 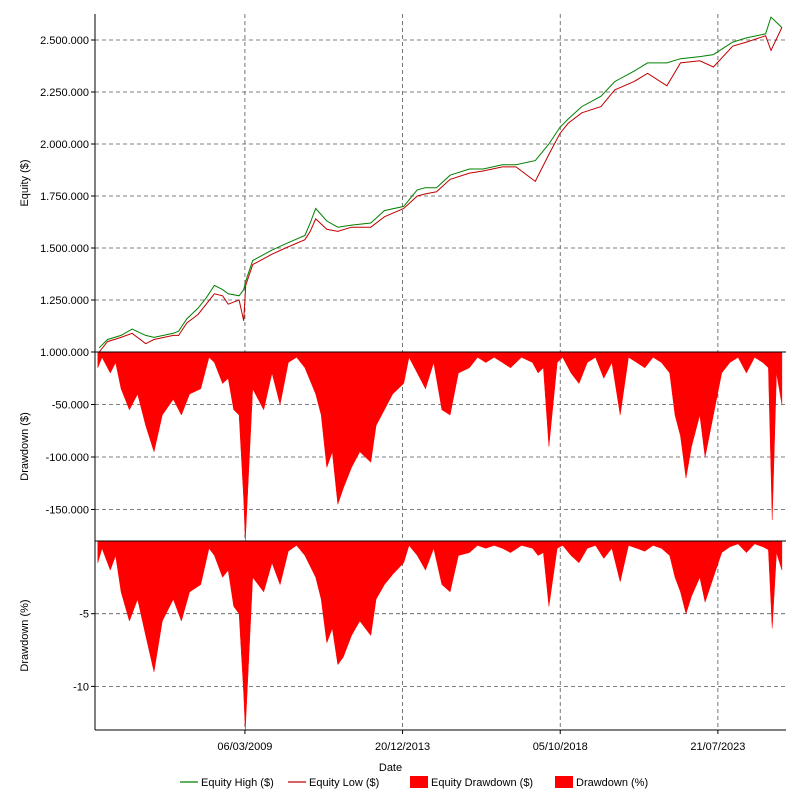 I want to click on legend-label: Equity Low ($), so click(x=344, y=783).